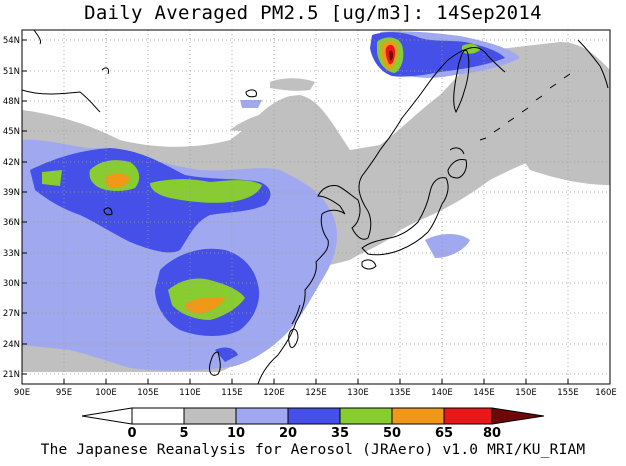 Image resolution: width=626 pixels, height=466 pixels. I want to click on field-level-80-plus, so click(391, 55).